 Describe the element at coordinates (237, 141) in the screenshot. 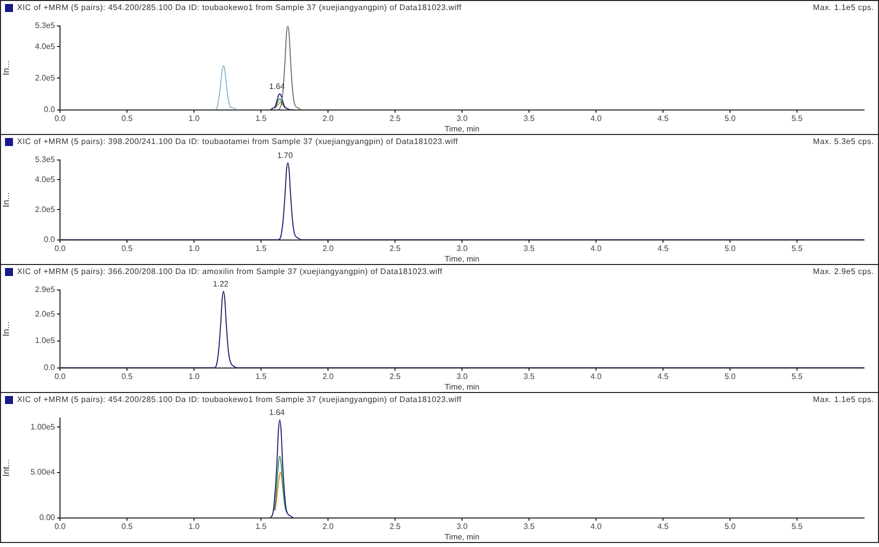

I see `chart-title: XIC of +MRM (5 pairs): 398.200/241.100 Da ID: toubaotamei from Sample 37 (xuejiangyangpin) of Data181023.wiff` at that location.